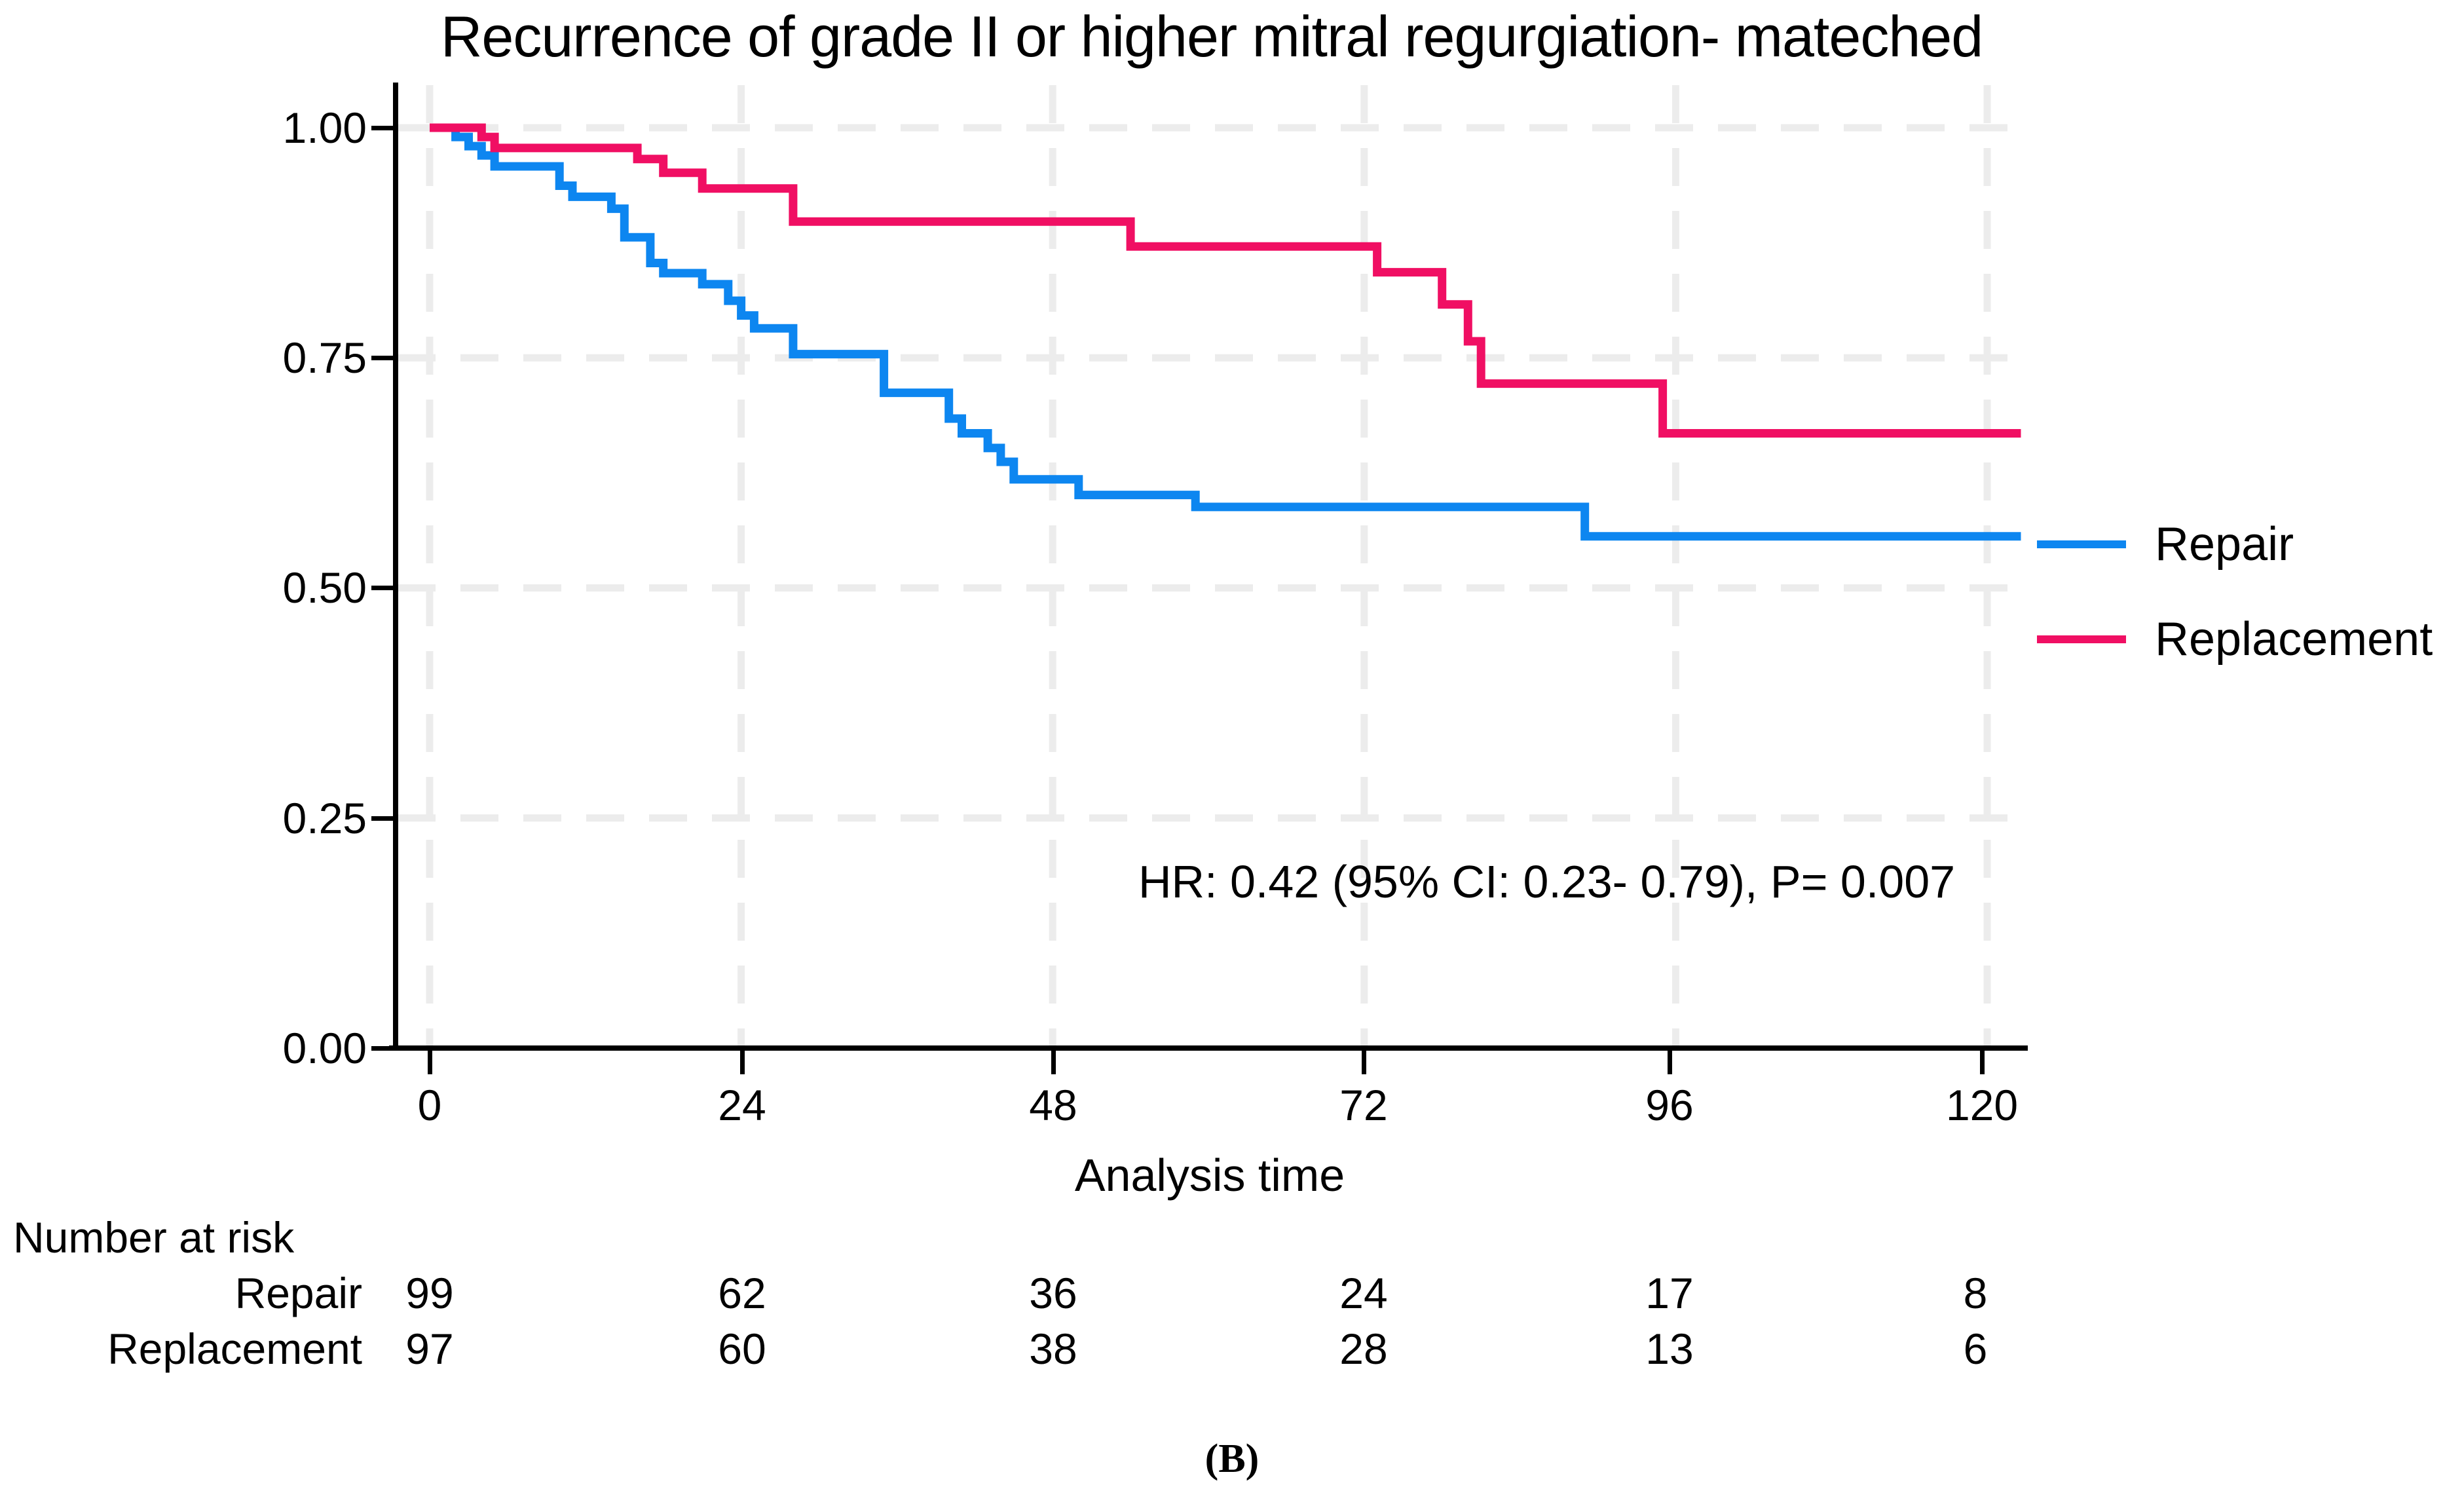 Image resolution: width=2464 pixels, height=1504 pixels. I want to click on x-axis-title: Analysis time, so click(1209, 1175).